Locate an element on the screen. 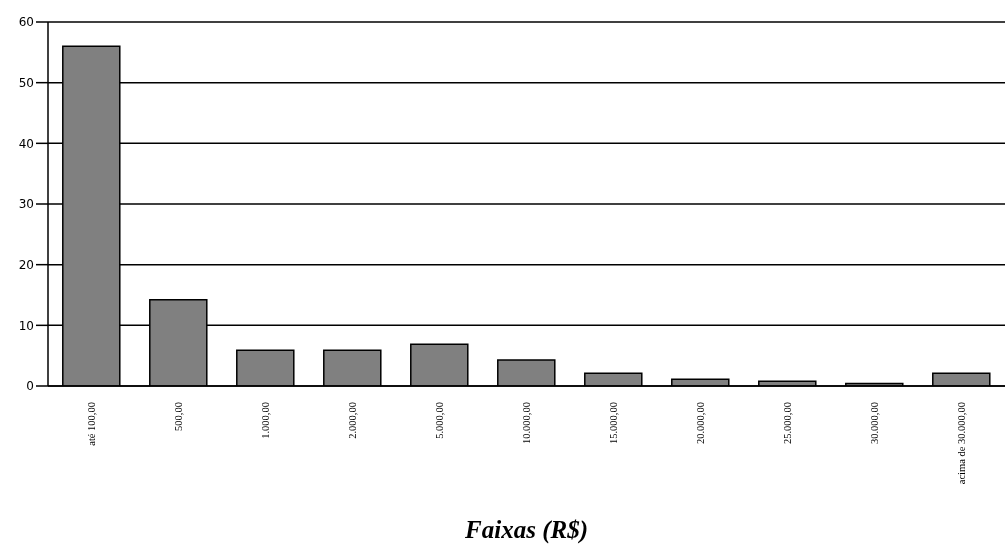 The image size is (1005, 552). x-tick-label: 30.000,00 is located at coordinates (874, 423).